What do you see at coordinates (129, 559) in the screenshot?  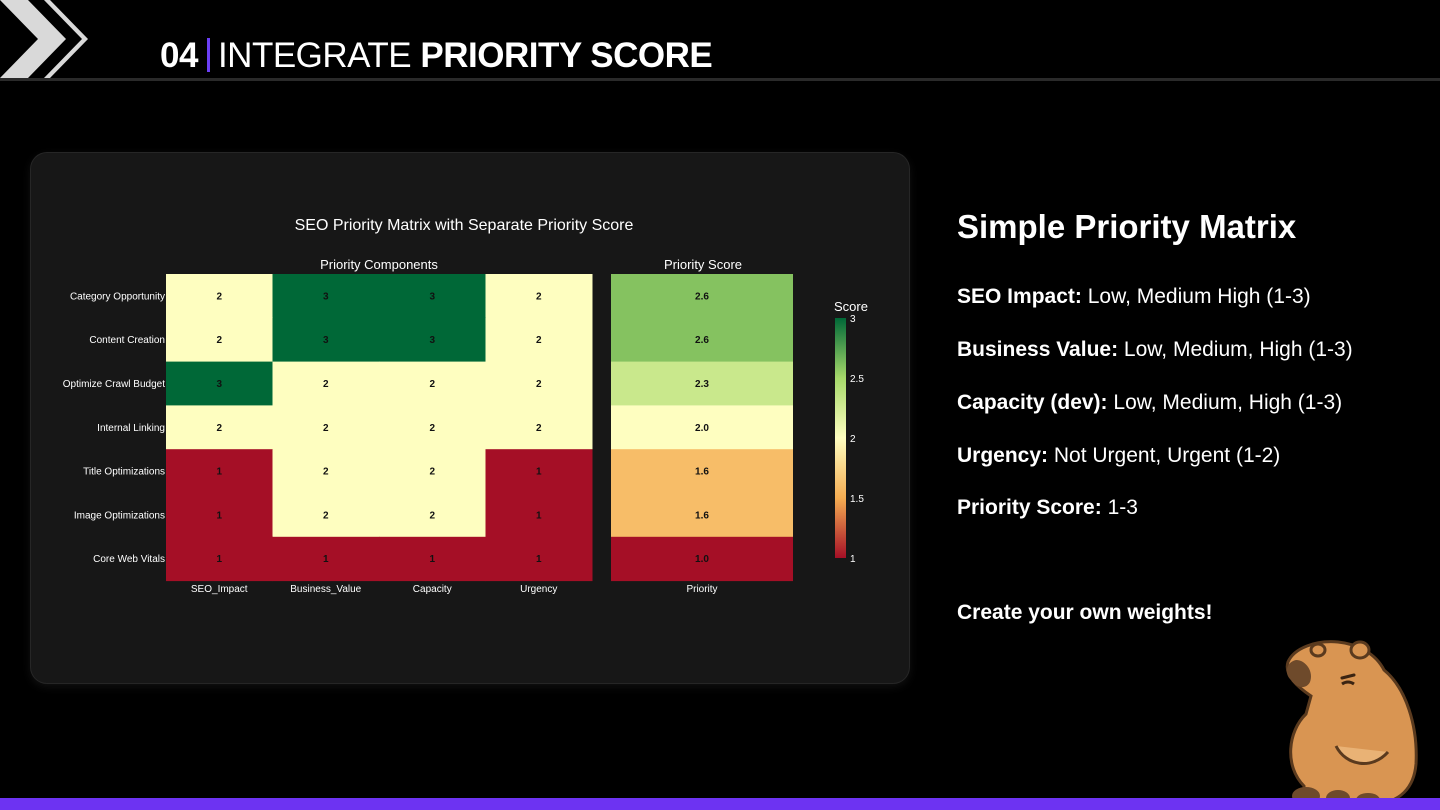 I see `row-label: Core Web Vitals` at bounding box center [129, 559].